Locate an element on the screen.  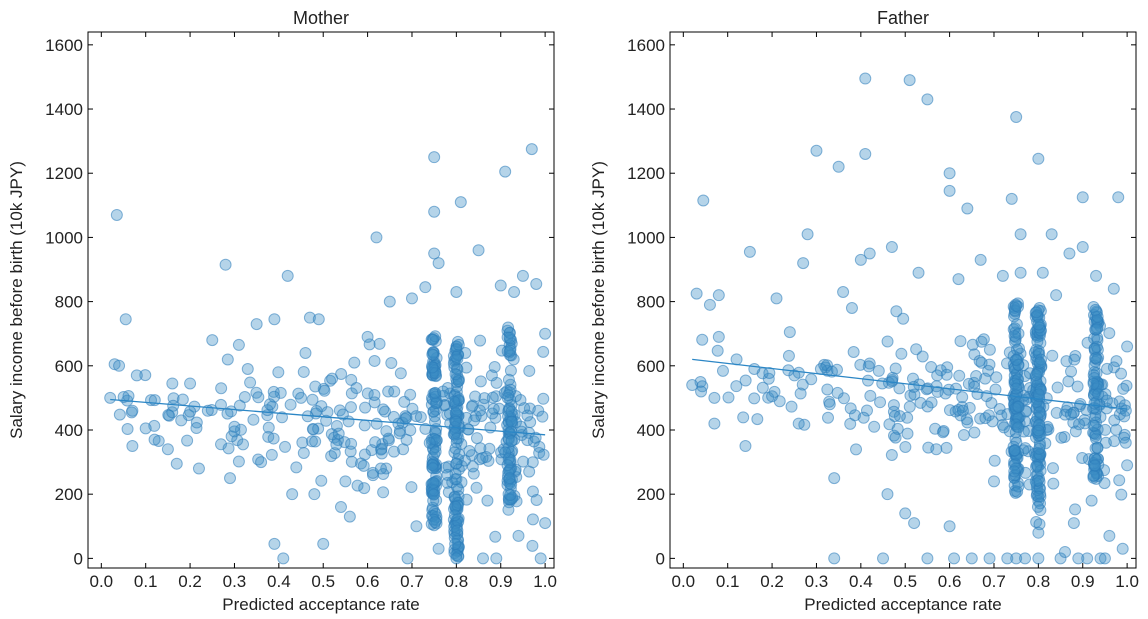
x-tick-label: 0.3 is located at coordinates (817, 581).